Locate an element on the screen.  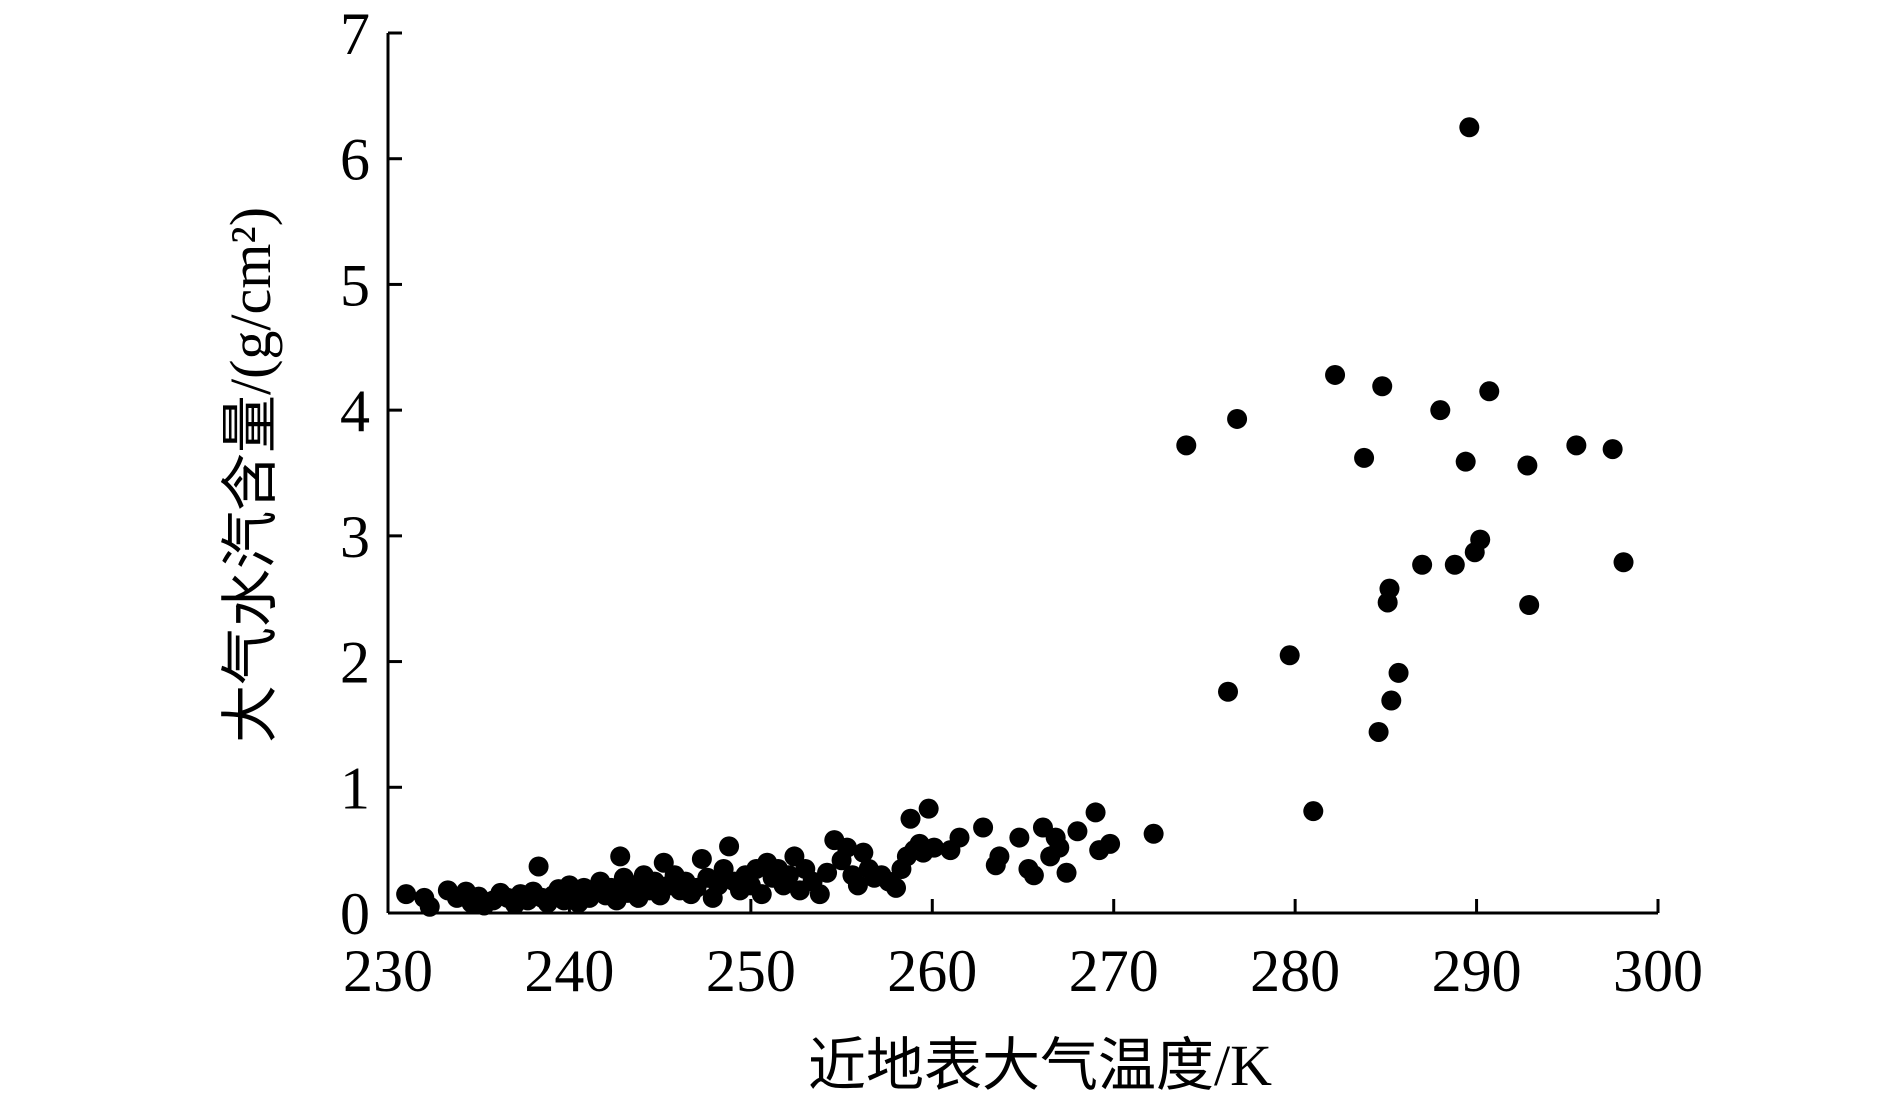
x-tick-label: 230 is located at coordinates (388, 971).